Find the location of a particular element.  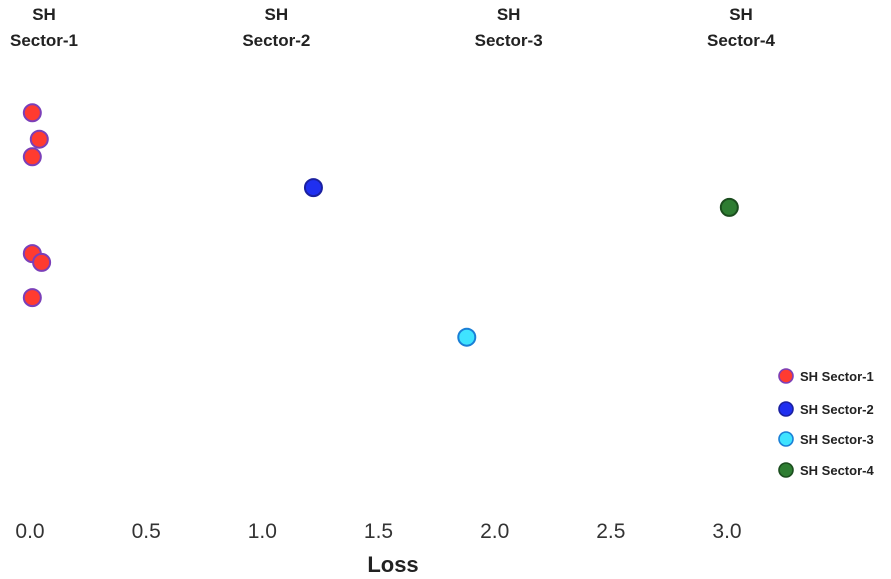

x-tick-label: 1.5 is located at coordinates (378, 531).